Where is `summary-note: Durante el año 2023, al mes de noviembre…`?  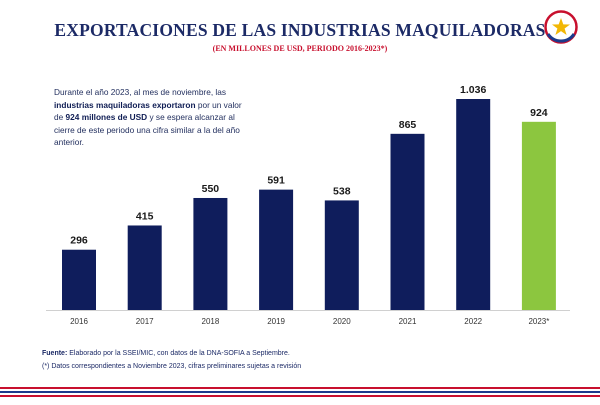
summary-note: Durante el año 2023, al mes de noviembre… is located at coordinates (148, 117).